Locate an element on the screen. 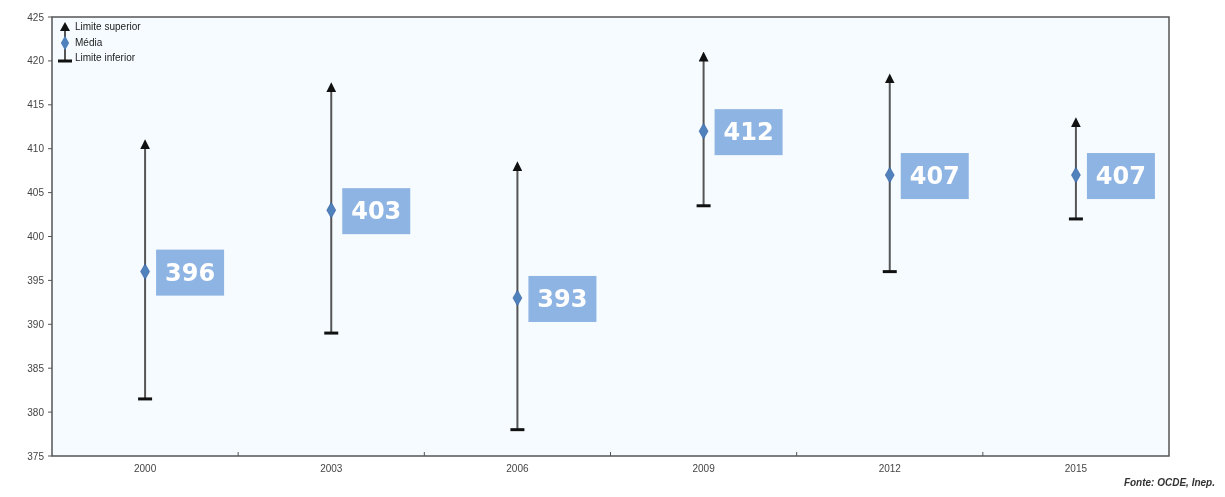 The height and width of the screenshot is (497, 1225). data-label: 393 is located at coordinates (562, 298).